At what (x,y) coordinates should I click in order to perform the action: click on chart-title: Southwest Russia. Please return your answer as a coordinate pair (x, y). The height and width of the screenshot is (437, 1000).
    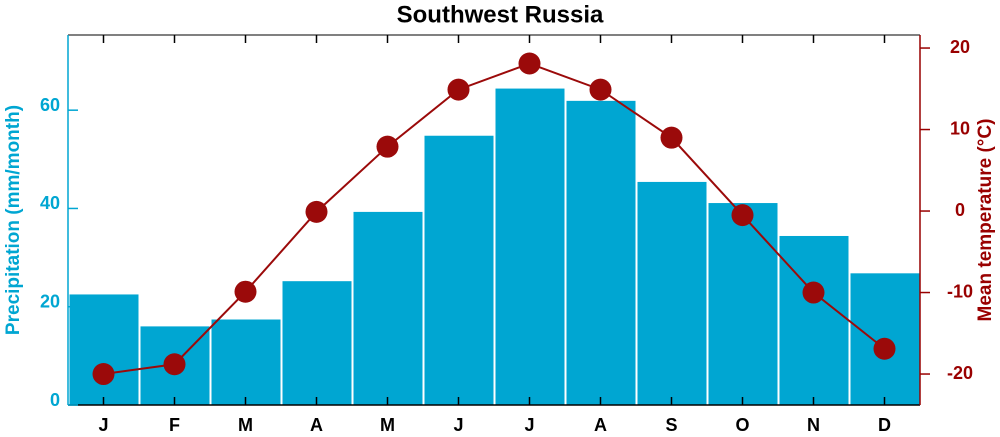
    Looking at the image, I should click on (500, 14).